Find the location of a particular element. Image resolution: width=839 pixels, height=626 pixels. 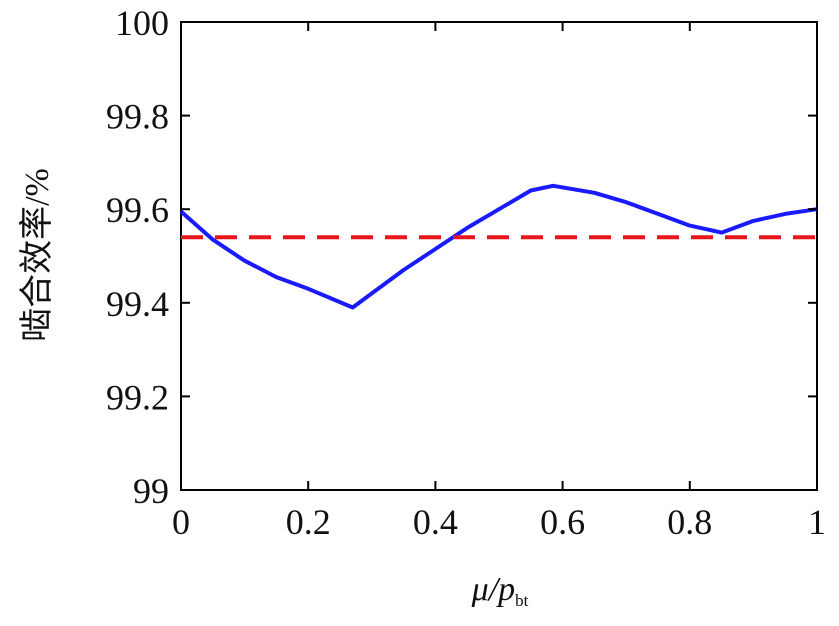

y-axis-label: 啮合效率/% is located at coordinates (37, 255).